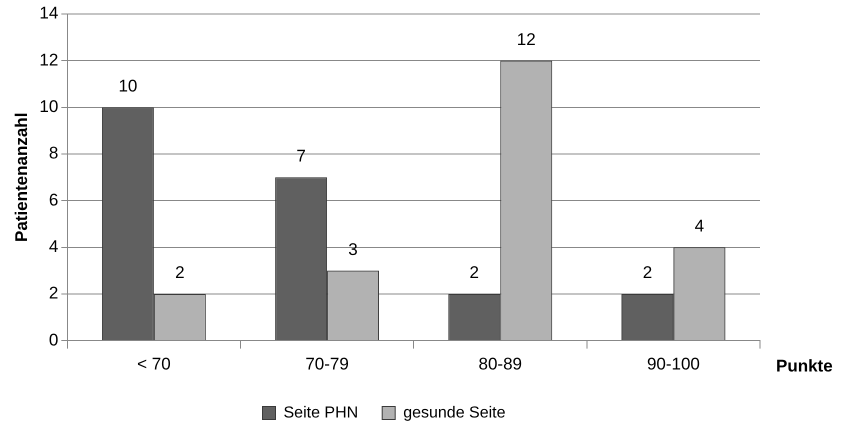 The height and width of the screenshot is (441, 854). What do you see at coordinates (321, 413) in the screenshot?
I see `legend-label: Seite PHN` at bounding box center [321, 413].